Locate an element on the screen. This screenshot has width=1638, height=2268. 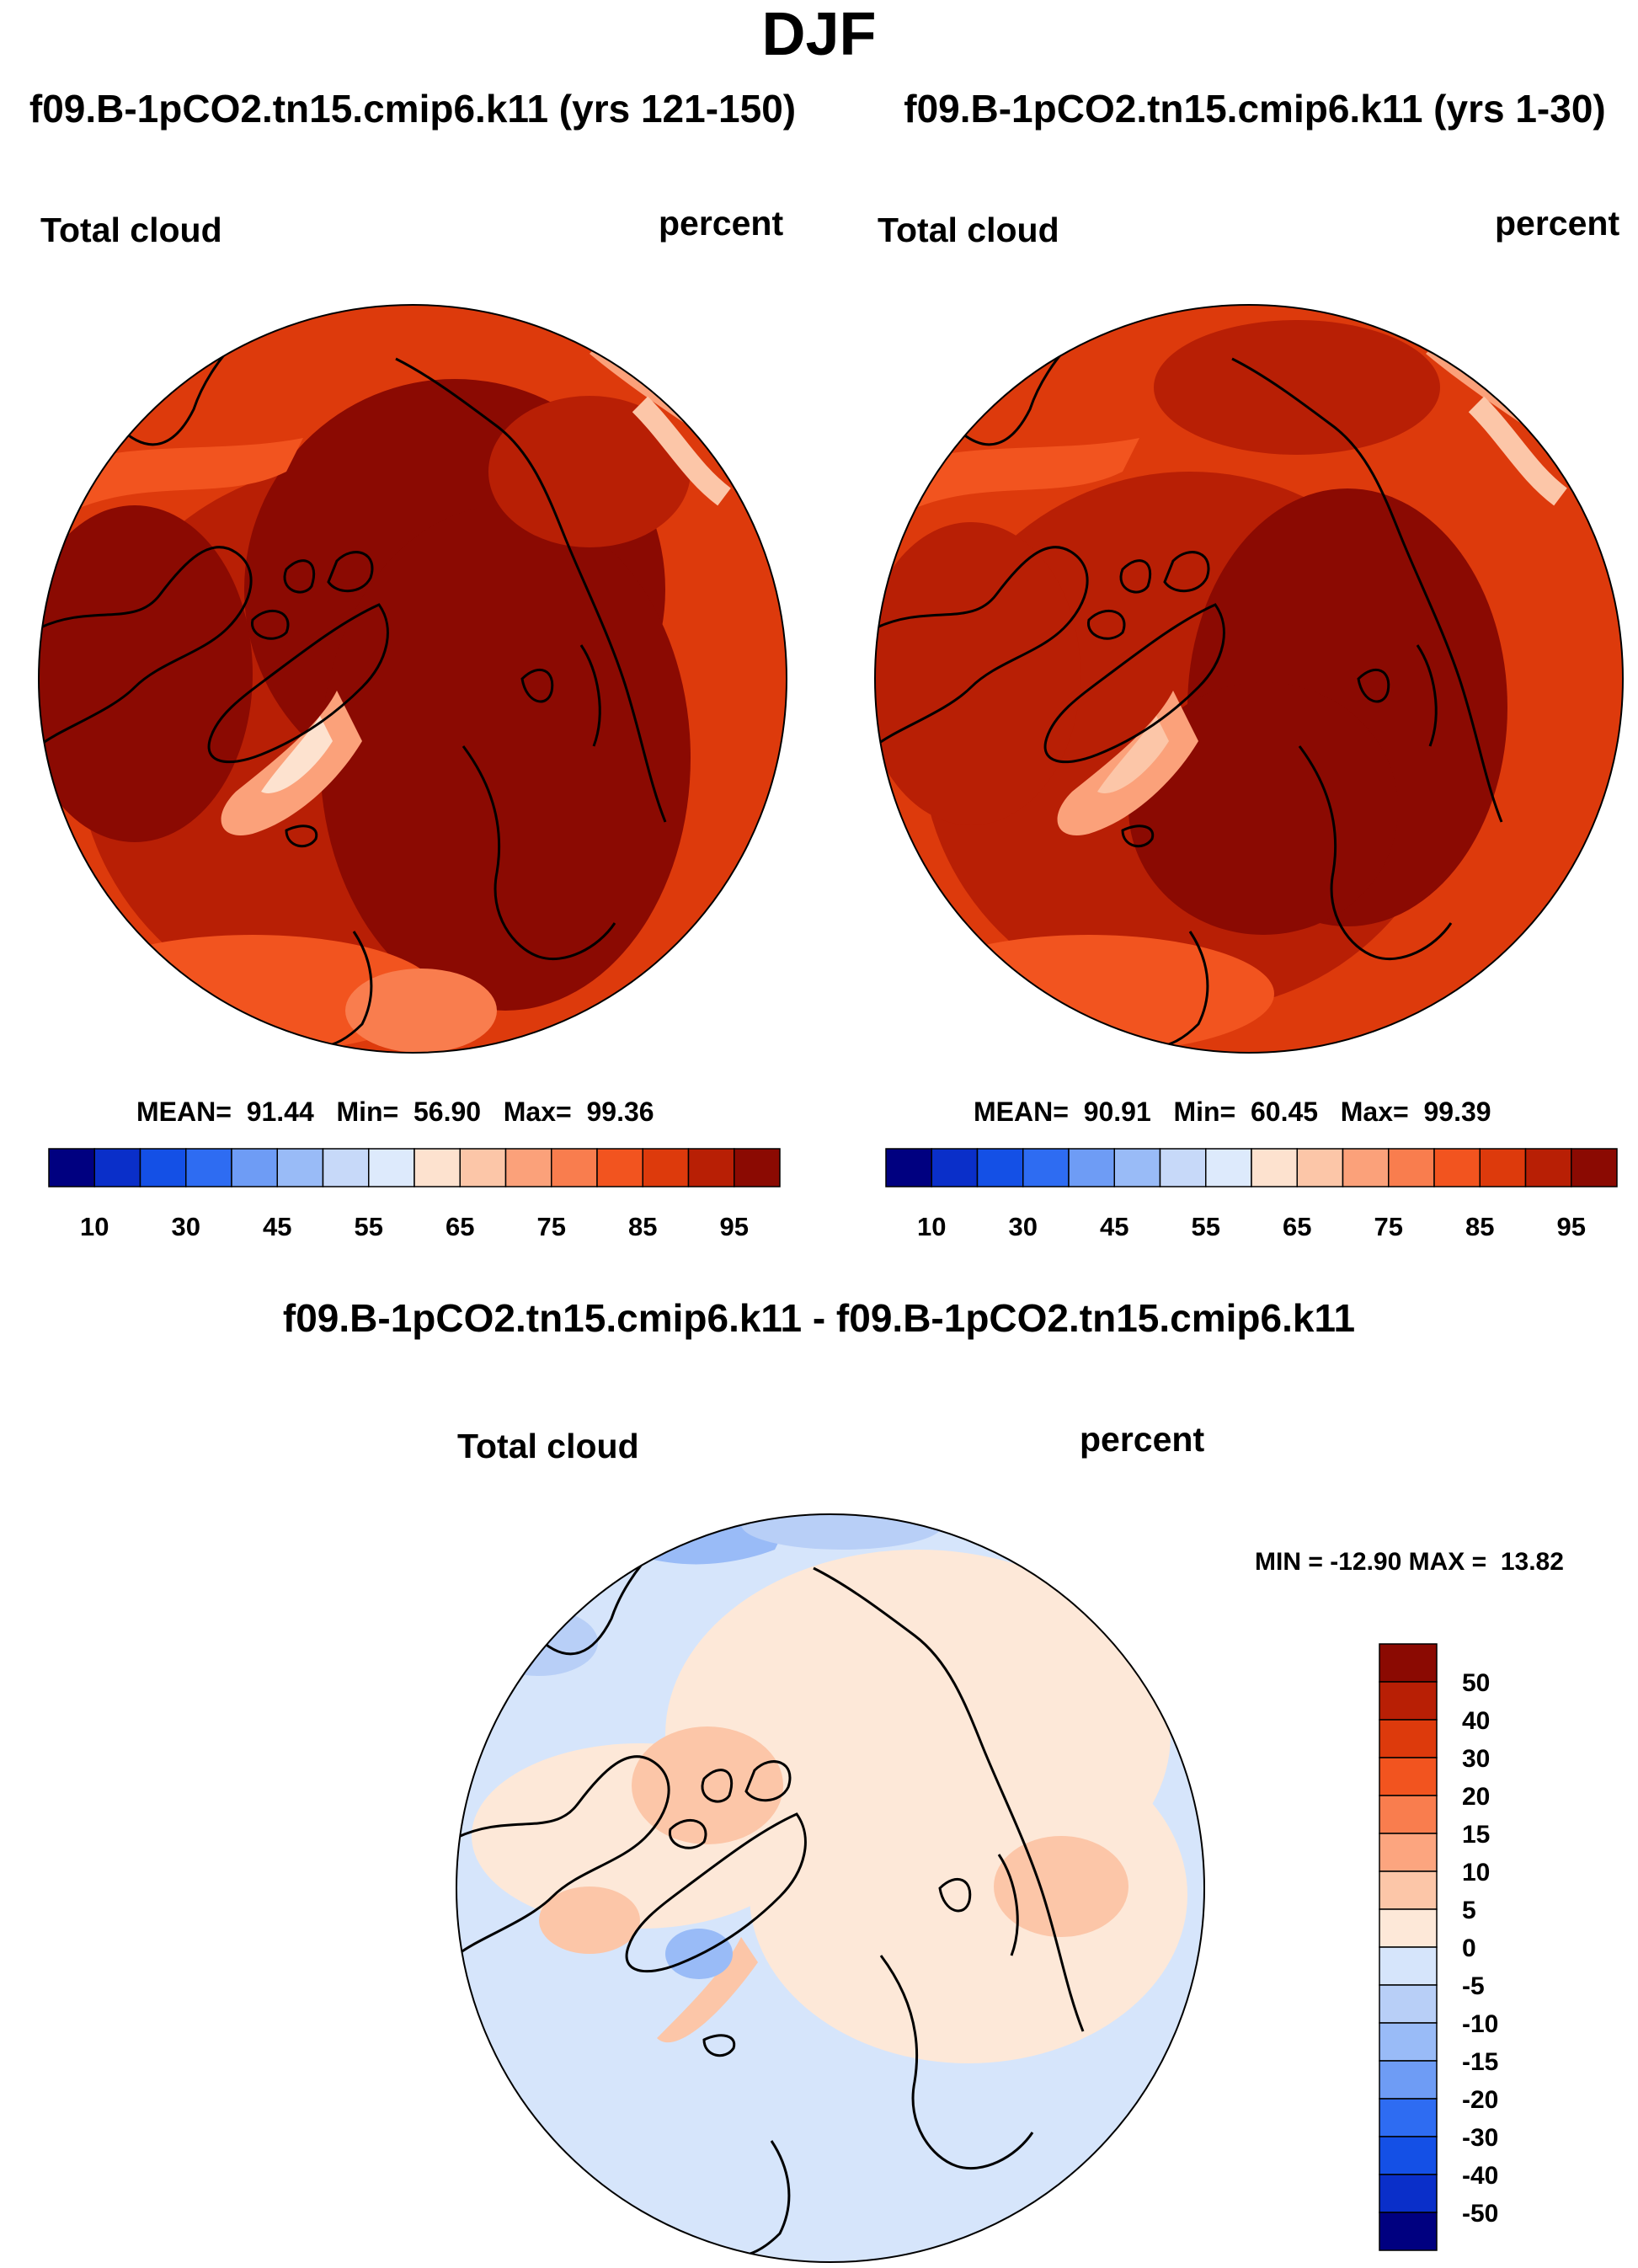
right-min-label: Min= is located at coordinates (1204, 1112).